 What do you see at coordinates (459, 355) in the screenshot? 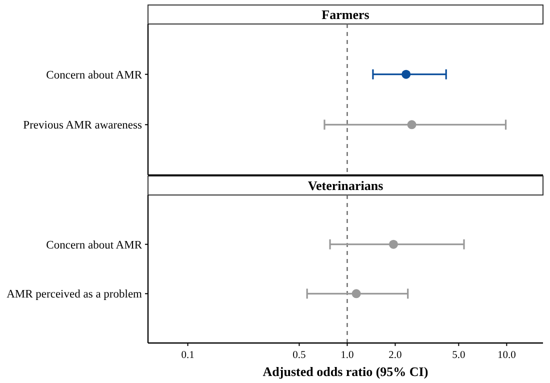
I see `x-tick-label: 5.0` at bounding box center [459, 355].